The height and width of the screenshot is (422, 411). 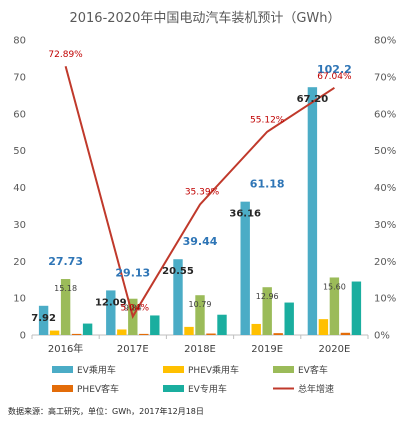 What do you see at coordinates (207, 389) in the screenshot?
I see `legend-label: EV专用车` at bounding box center [207, 389].